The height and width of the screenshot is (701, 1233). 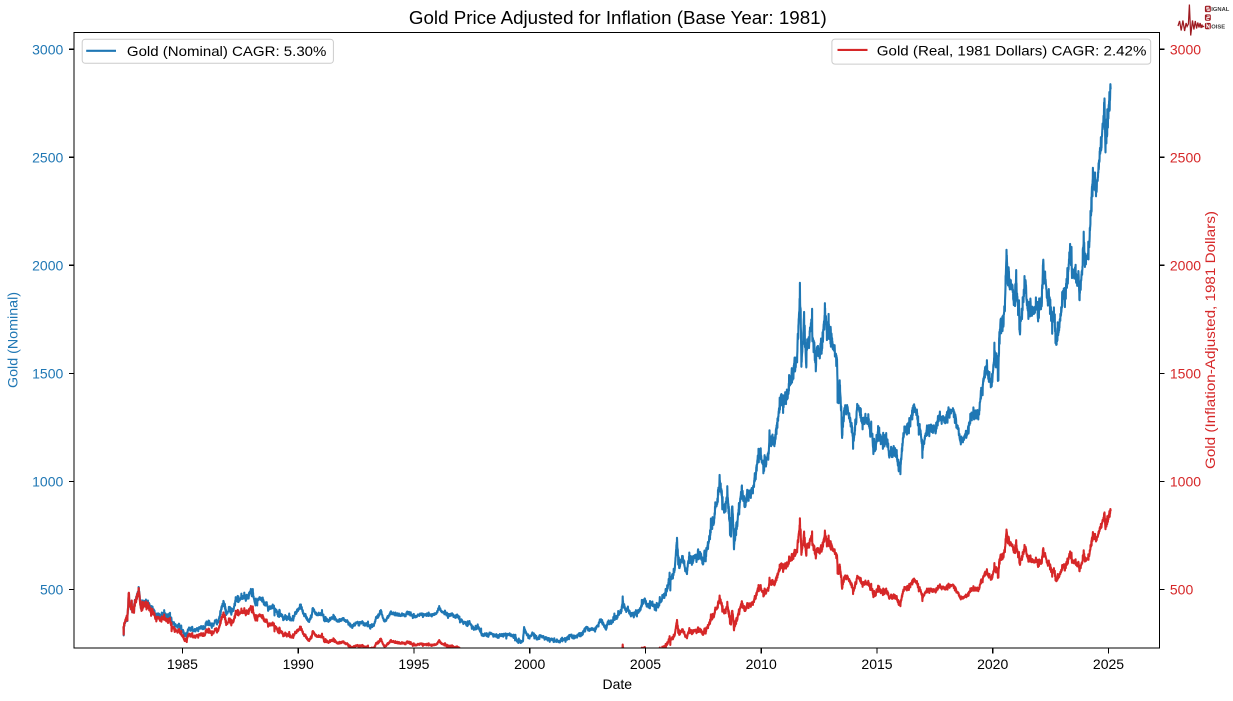 What do you see at coordinates (761, 664) in the screenshot?
I see `svg-text: 2010` at bounding box center [761, 664].